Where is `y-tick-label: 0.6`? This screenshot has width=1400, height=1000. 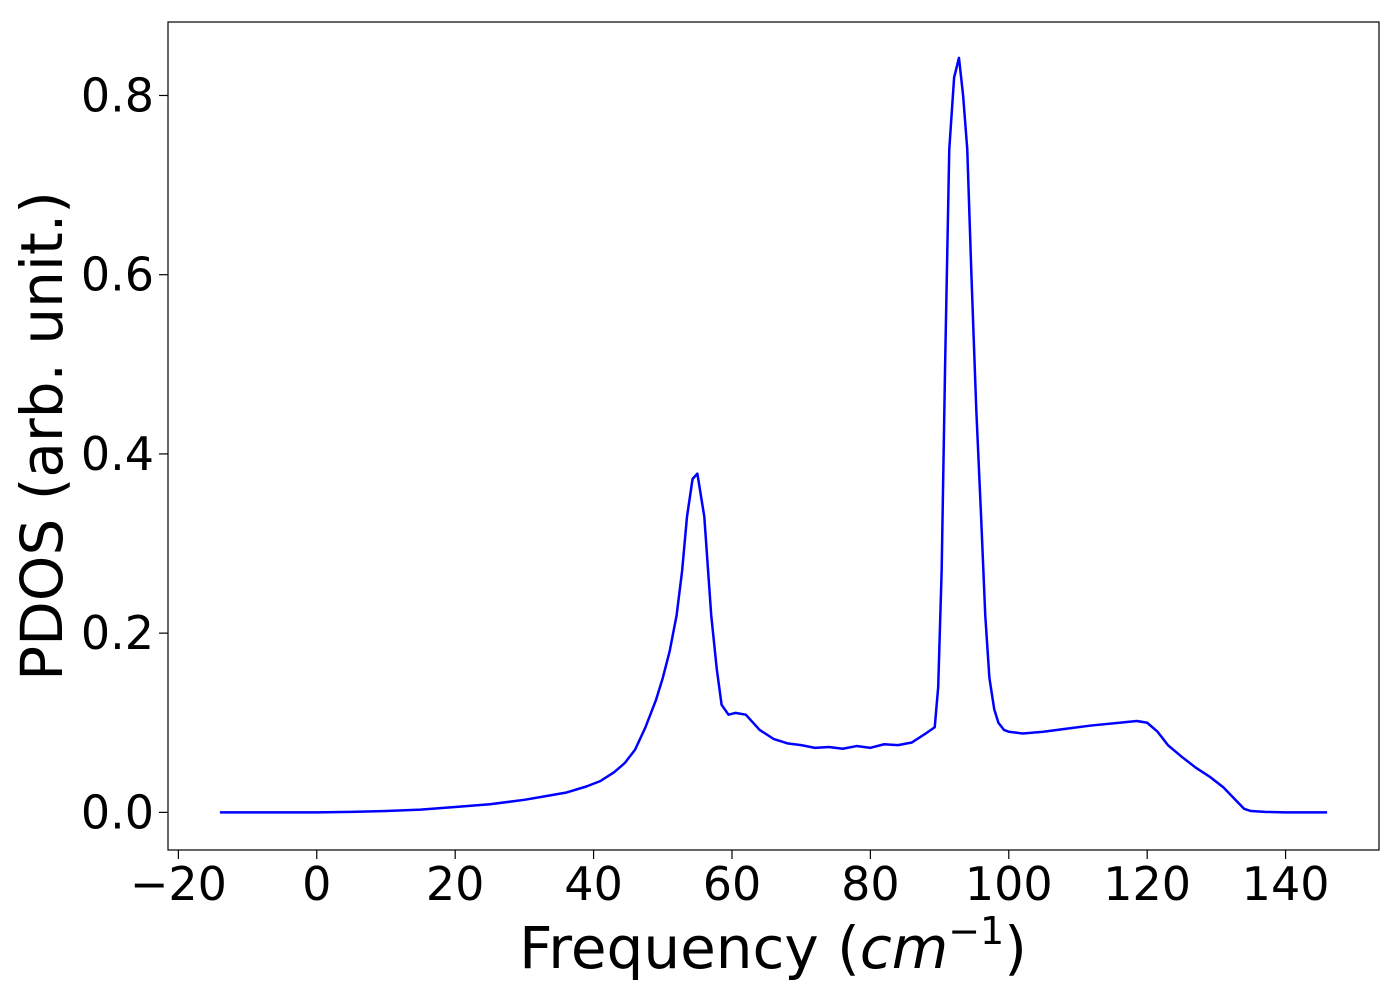 y-tick-label: 0.6 is located at coordinates (117, 275).